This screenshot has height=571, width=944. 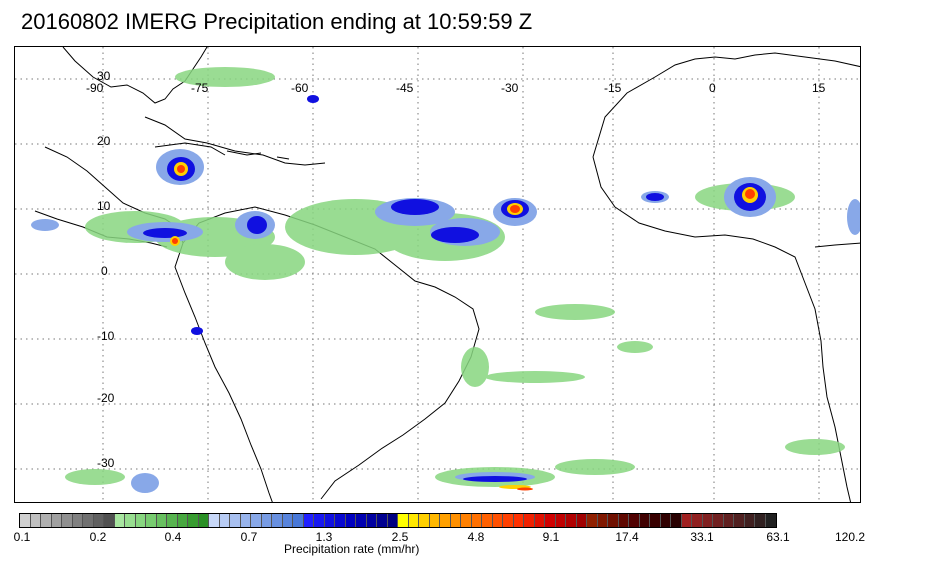 What do you see at coordinates (712, 88) in the screenshot?
I see `longitude-label: 0` at bounding box center [712, 88].